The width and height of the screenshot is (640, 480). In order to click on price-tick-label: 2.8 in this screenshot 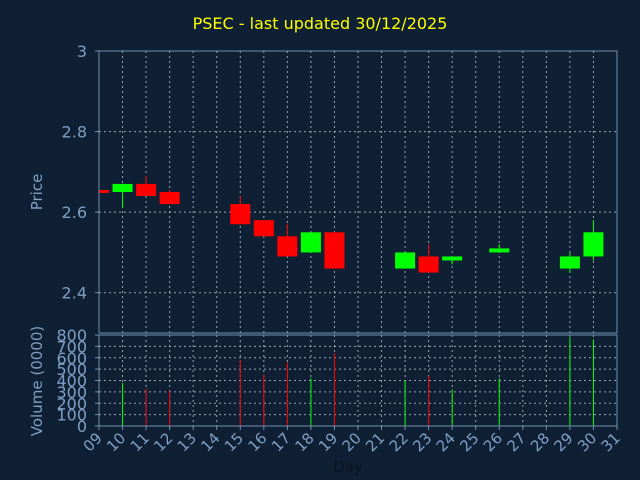, I will do `click(74, 132)`.